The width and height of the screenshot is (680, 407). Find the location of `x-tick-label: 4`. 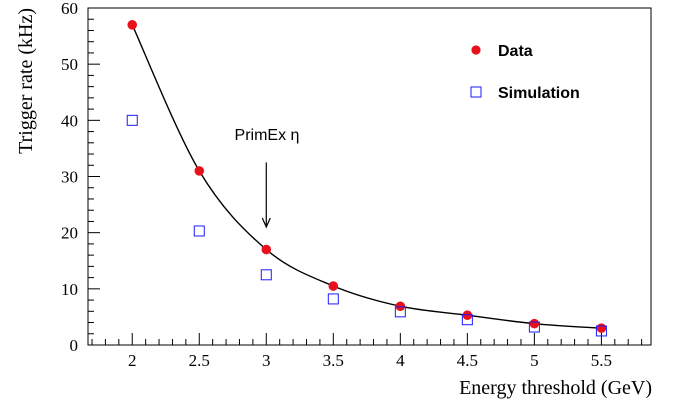

x-tick-label: 4 is located at coordinates (400, 360).